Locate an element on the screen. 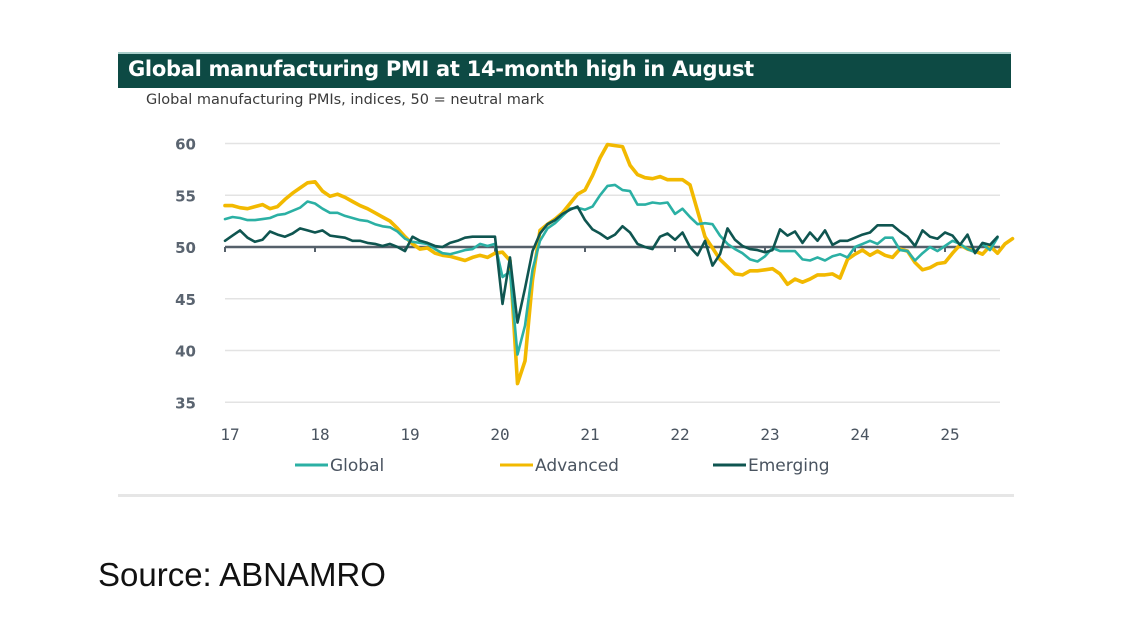 The image size is (1141, 642). x-tick-label: 25 is located at coordinates (949, 434).